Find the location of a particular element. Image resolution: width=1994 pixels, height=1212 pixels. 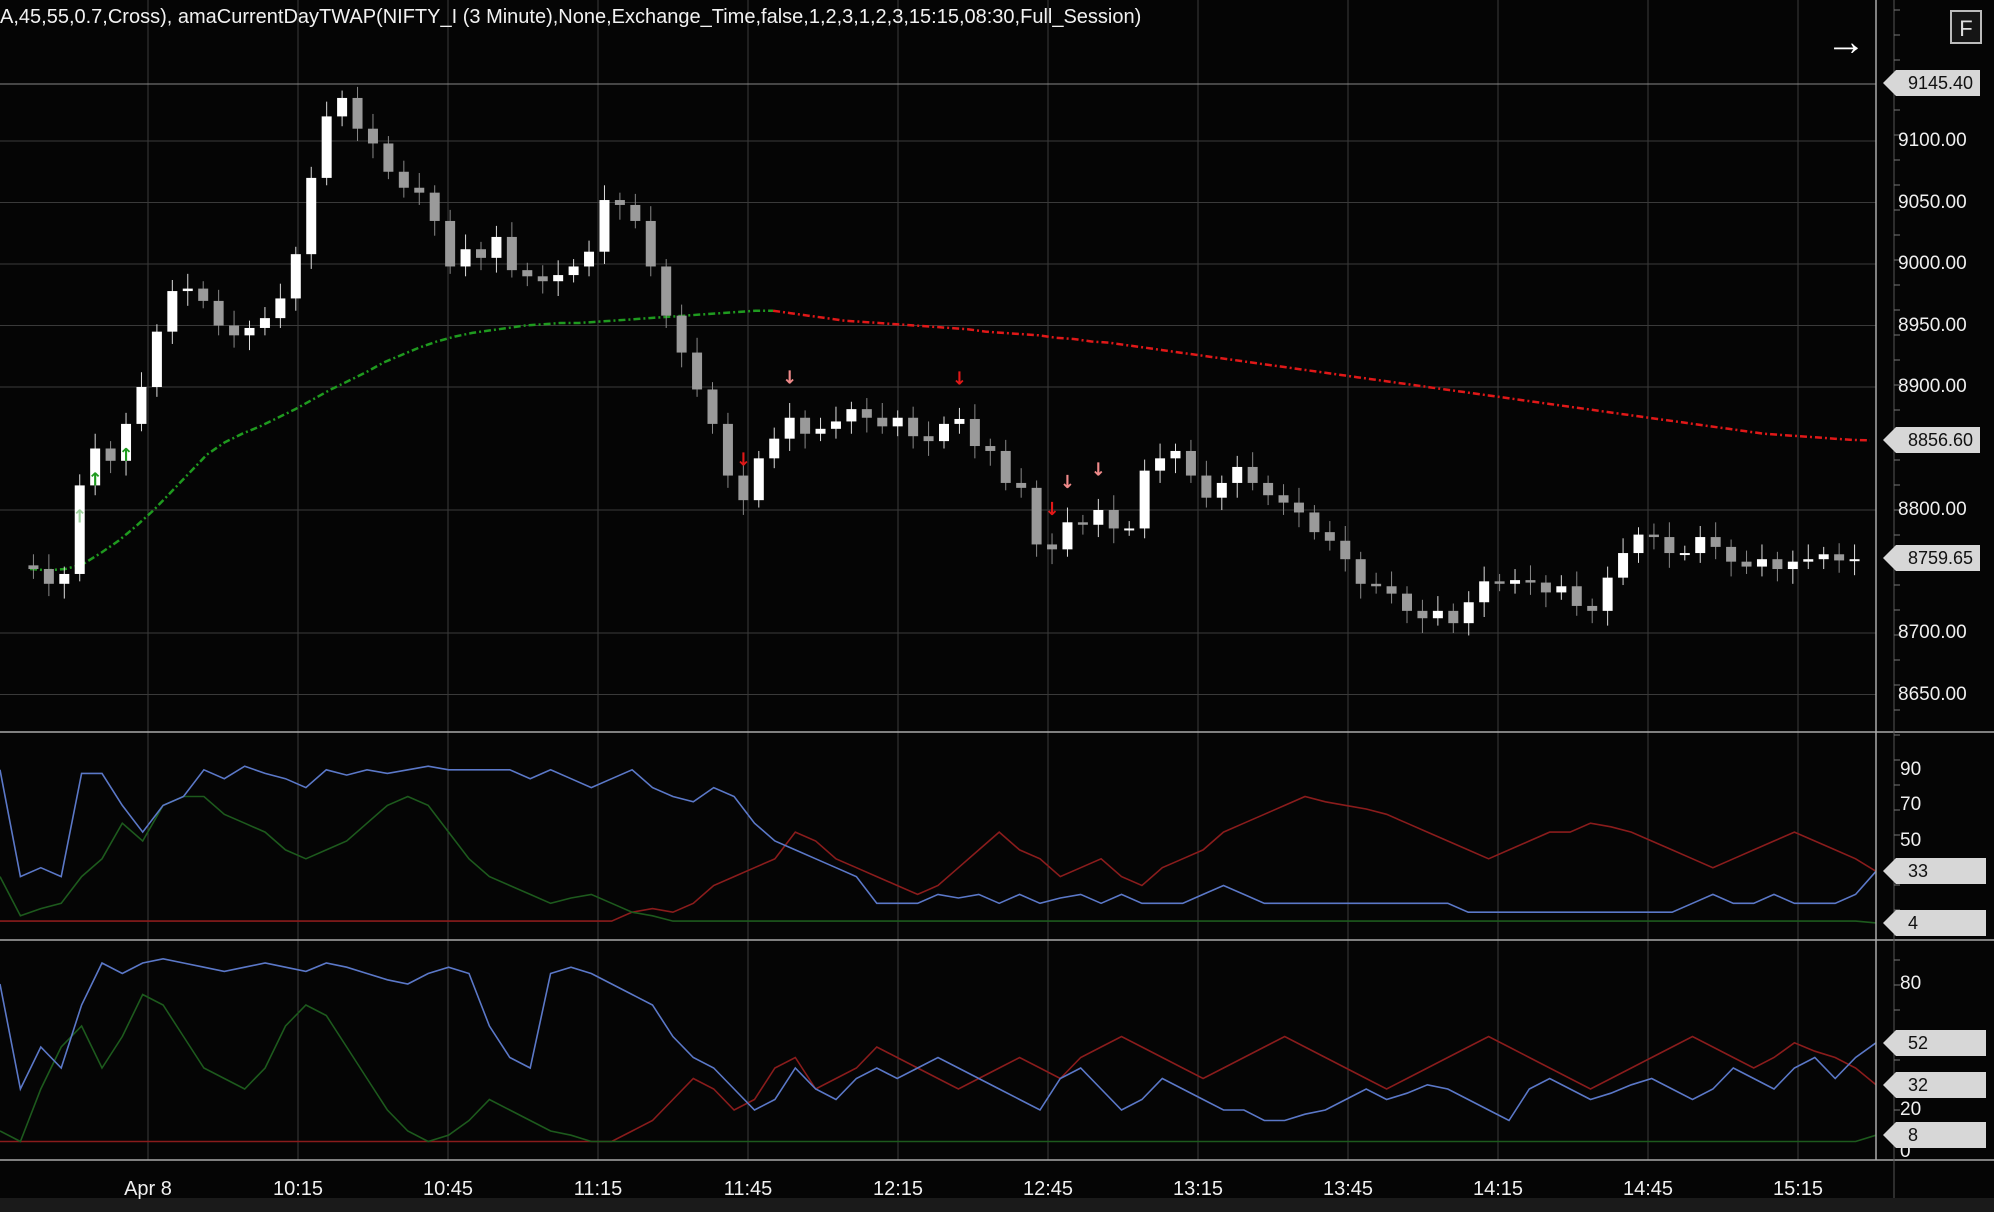

time-axis-label: 11:45 is located at coordinates (748, 1189).